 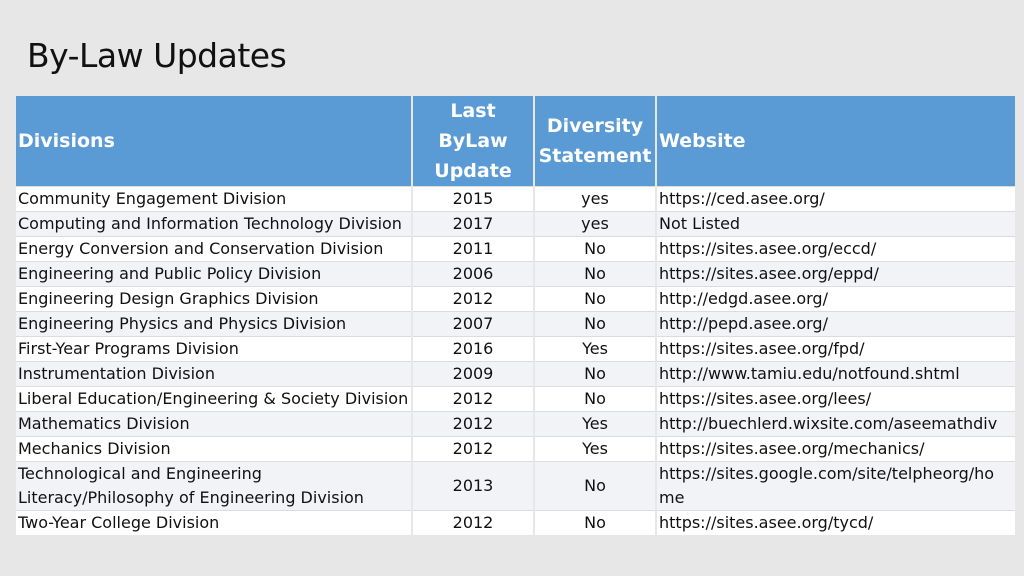 I want to click on division-cell: Community Engagement Division, so click(x=214, y=199).